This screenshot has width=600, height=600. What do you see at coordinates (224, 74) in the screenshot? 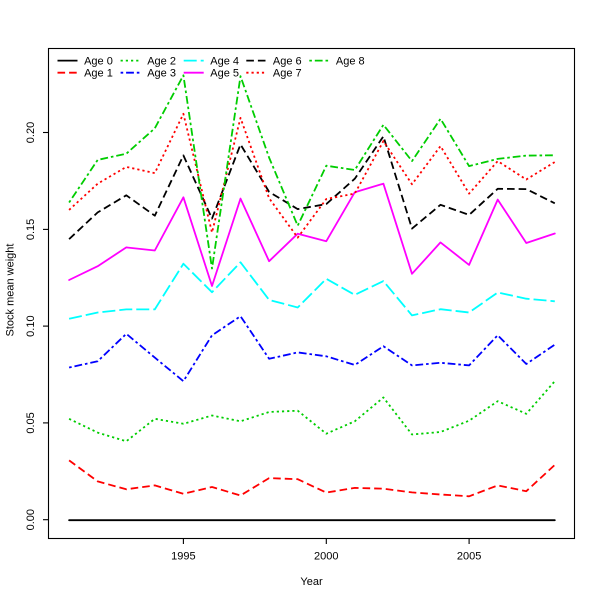
I see `svg-text: Age 5` at bounding box center [224, 74].